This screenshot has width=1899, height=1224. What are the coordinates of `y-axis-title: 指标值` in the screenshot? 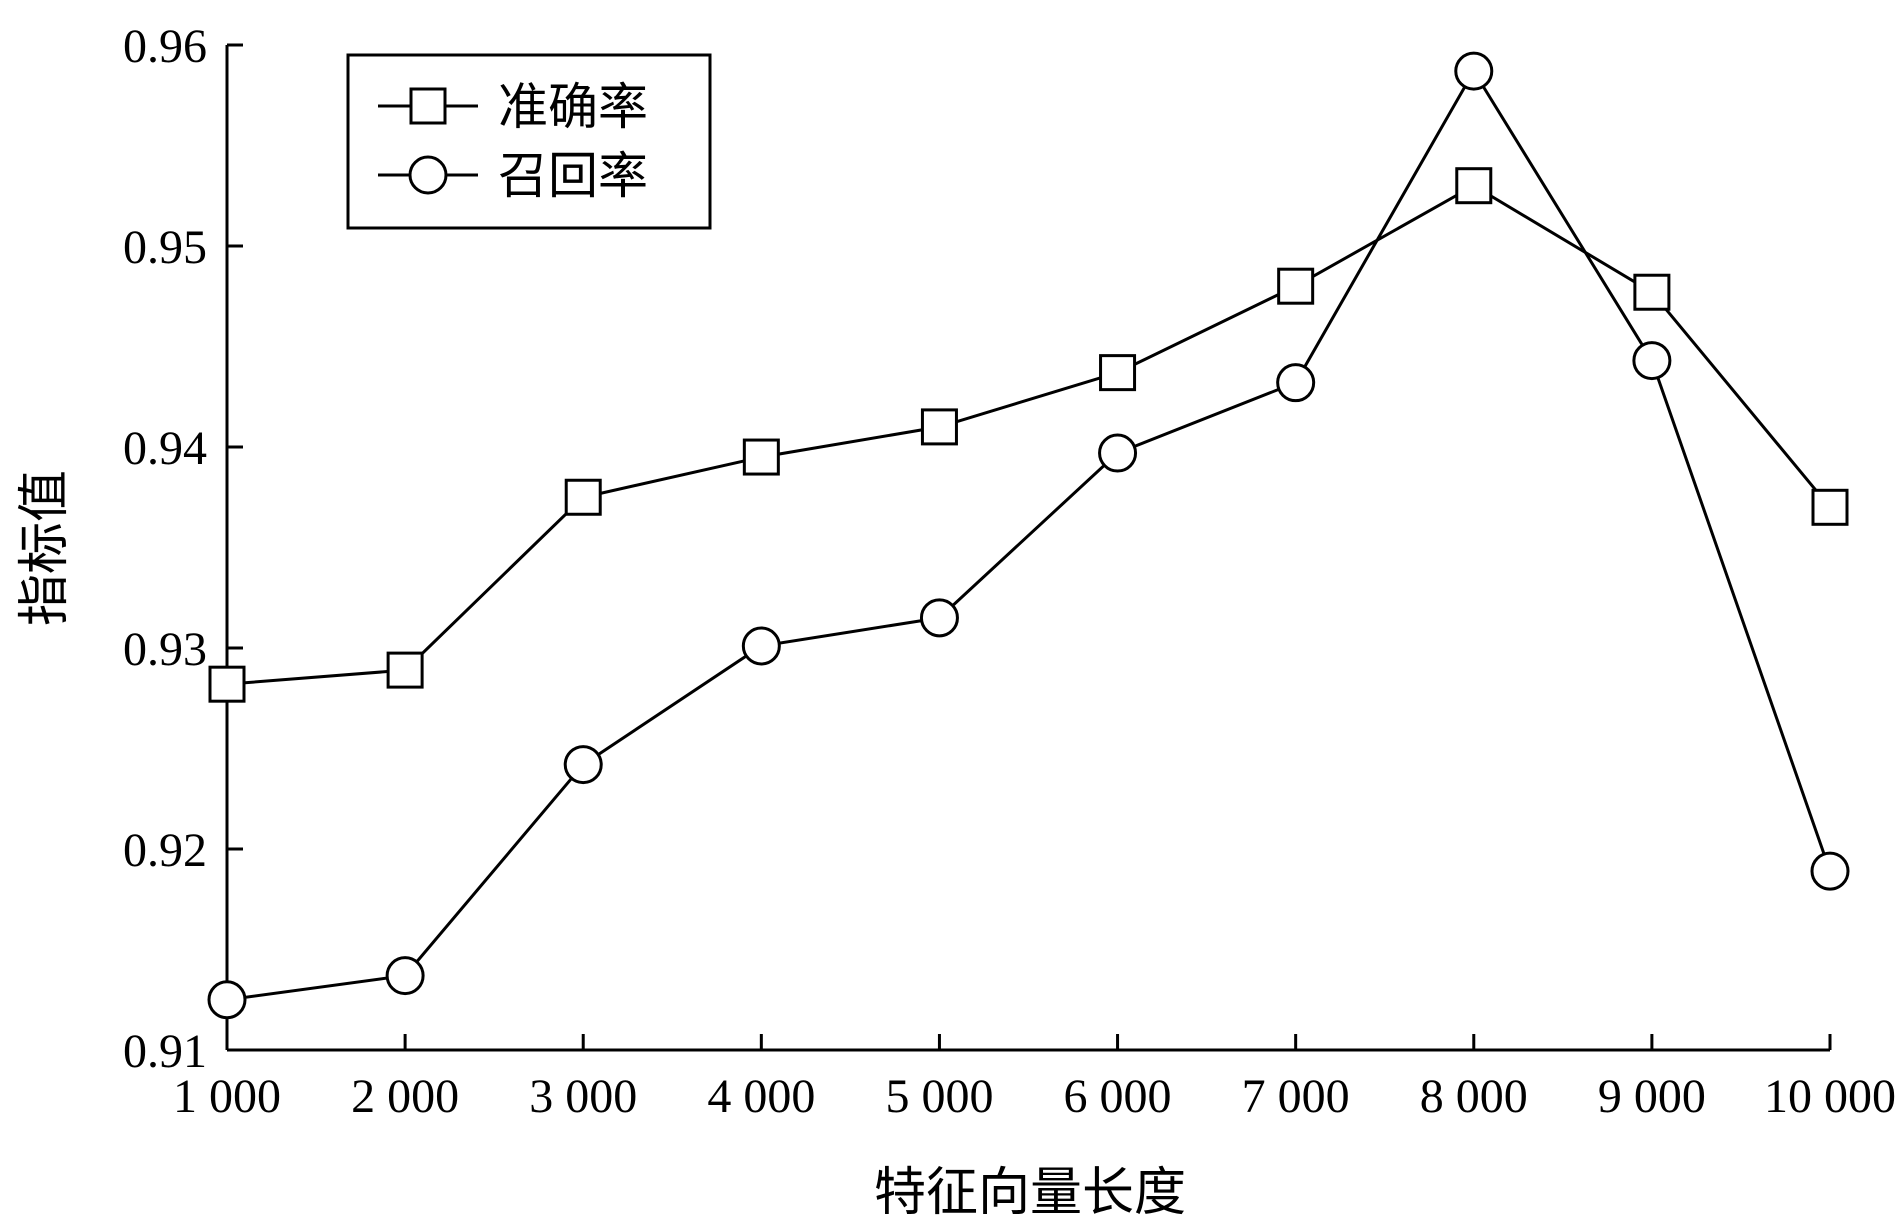 It's located at (45, 548).